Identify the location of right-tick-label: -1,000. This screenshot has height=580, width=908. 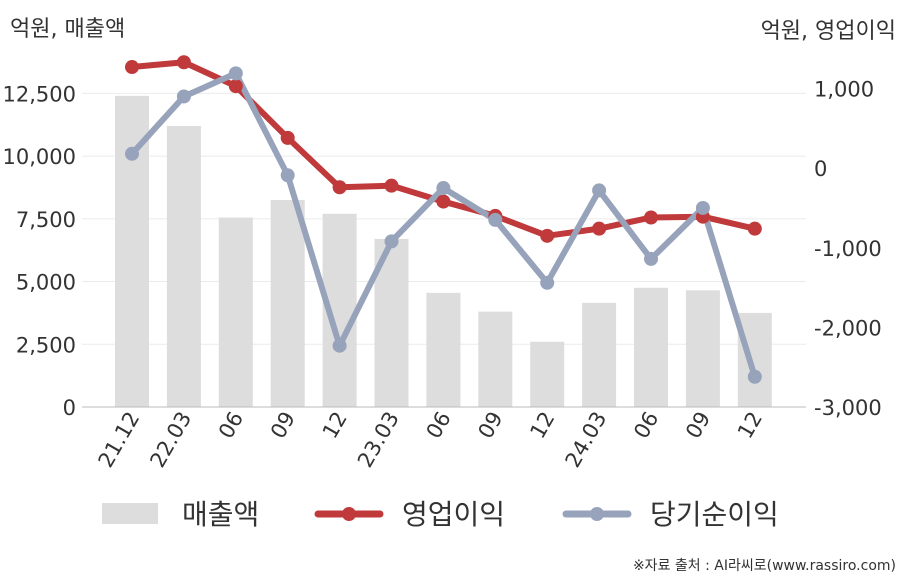
(848, 249).